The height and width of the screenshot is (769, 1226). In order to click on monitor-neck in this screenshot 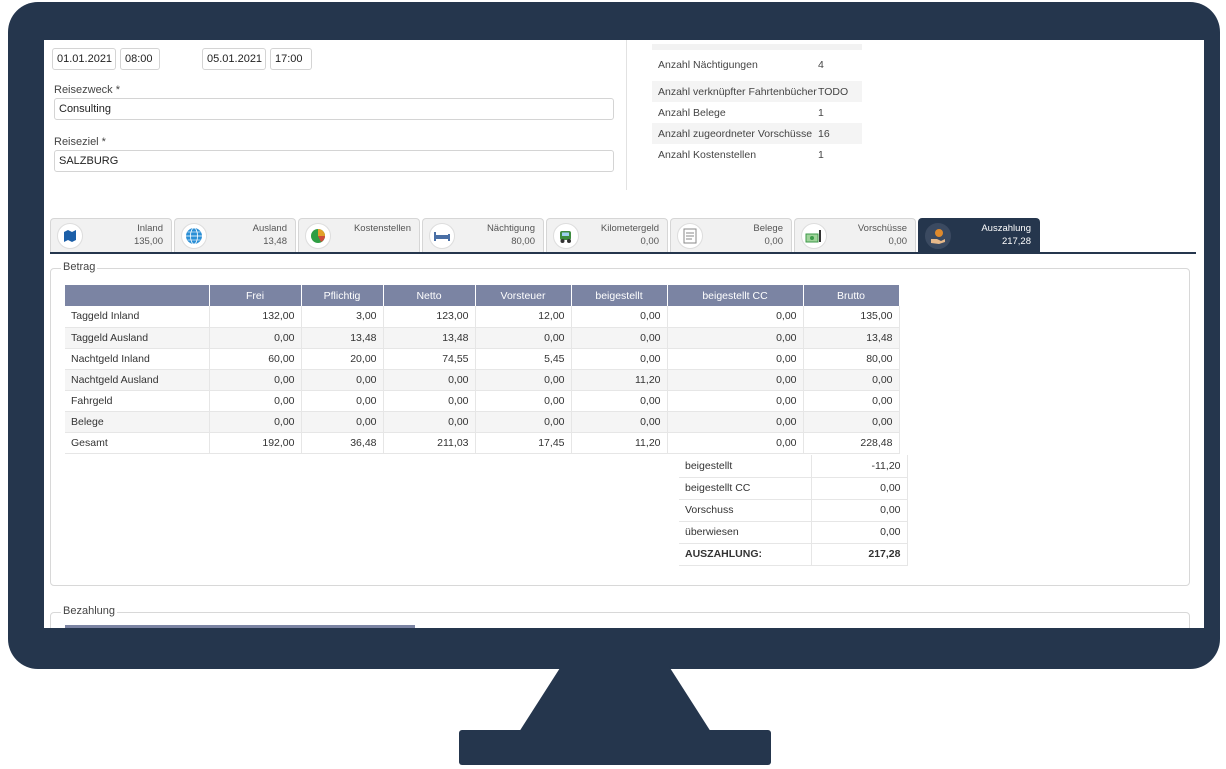, I will do `click(615, 699)`.